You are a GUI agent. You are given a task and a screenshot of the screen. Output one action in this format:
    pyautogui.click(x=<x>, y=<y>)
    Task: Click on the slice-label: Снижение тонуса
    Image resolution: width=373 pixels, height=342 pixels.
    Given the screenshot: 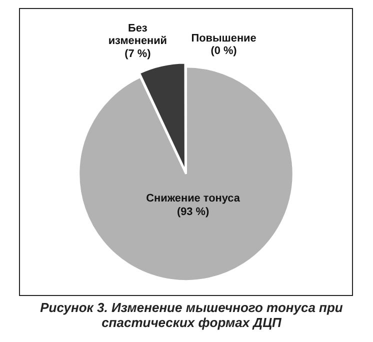 What is the action you would take?
    pyautogui.click(x=193, y=198)
    